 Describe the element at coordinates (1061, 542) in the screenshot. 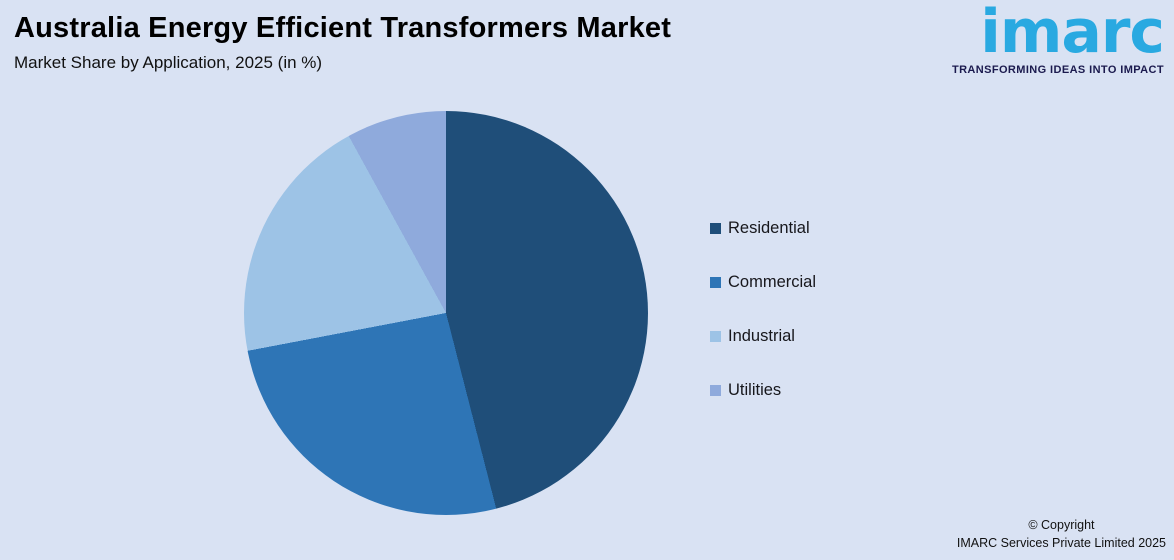

I see `copyright-line2: IMARC Services Private Limited 2025` at that location.